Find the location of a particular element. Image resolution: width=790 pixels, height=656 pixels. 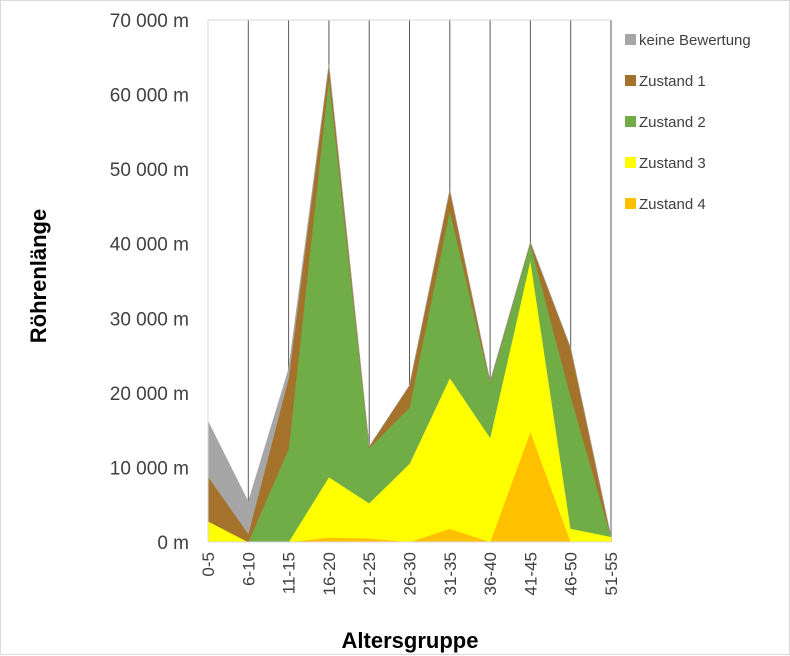

y-tick-label: 40 000 m is located at coordinates (149, 245).